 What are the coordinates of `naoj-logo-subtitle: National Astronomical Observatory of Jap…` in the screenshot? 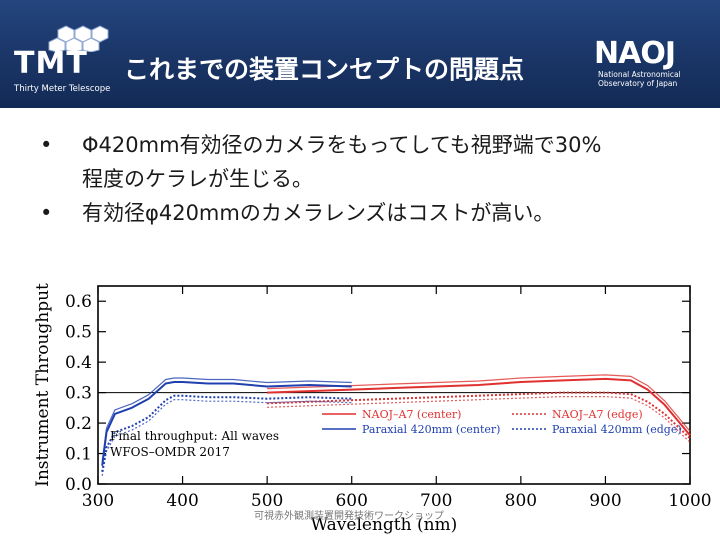 It's located at (639, 79).